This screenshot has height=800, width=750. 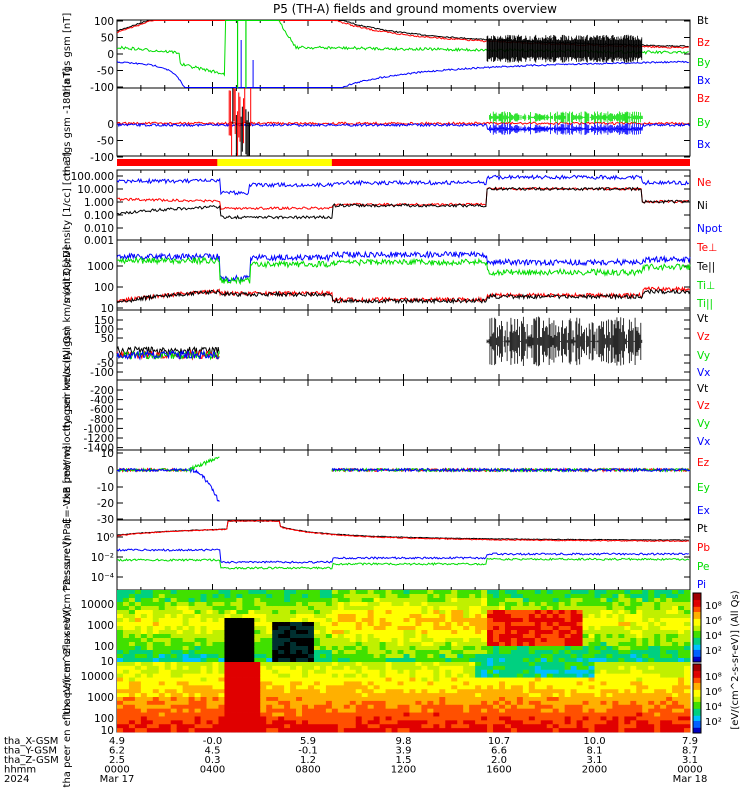 I want to click on ytick-label-peir_velocity: -100, so click(x=102, y=373).